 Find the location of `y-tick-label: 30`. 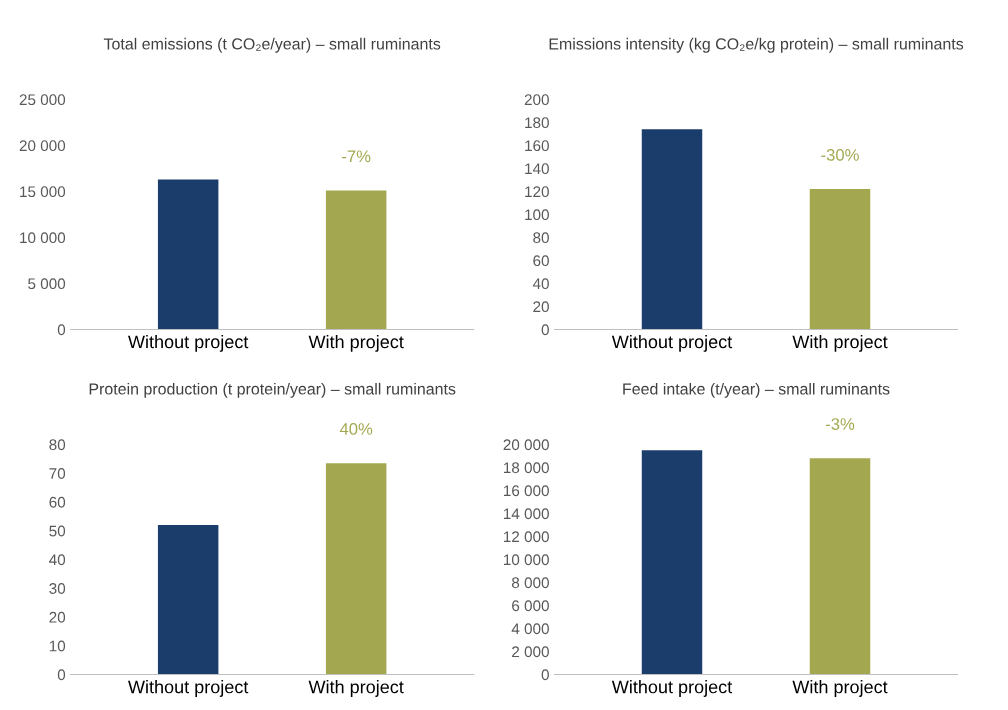

y-tick-label: 30 is located at coordinates (57, 588).